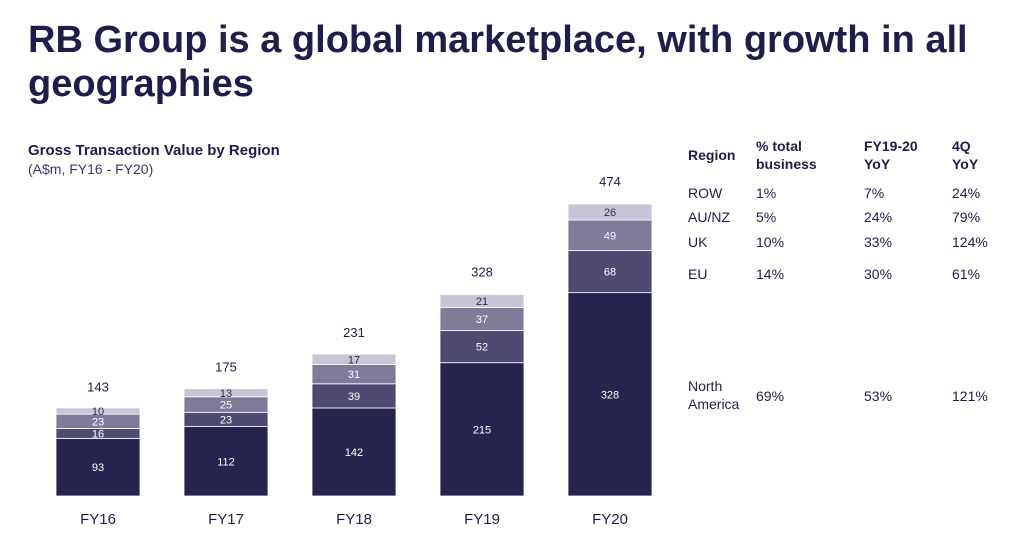 The image size is (1024, 544). I want to click on bar-value-label: 142, so click(354, 453).